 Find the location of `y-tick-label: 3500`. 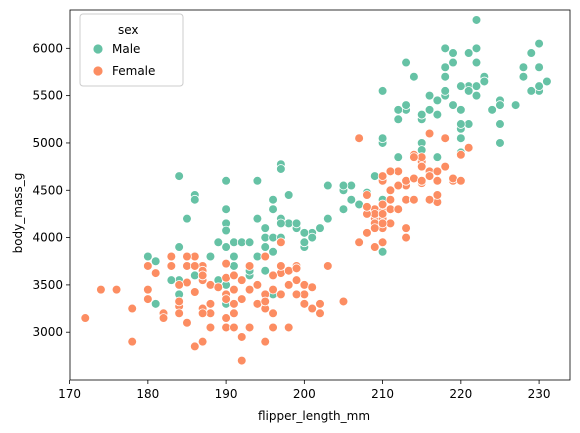

y-tick-label: 3500 is located at coordinates (47, 285).